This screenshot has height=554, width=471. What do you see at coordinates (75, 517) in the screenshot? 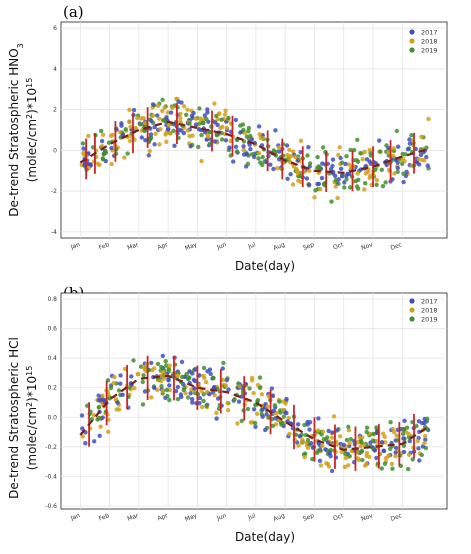
I see `x-tick-label: Jan` at bounding box center [75, 517].